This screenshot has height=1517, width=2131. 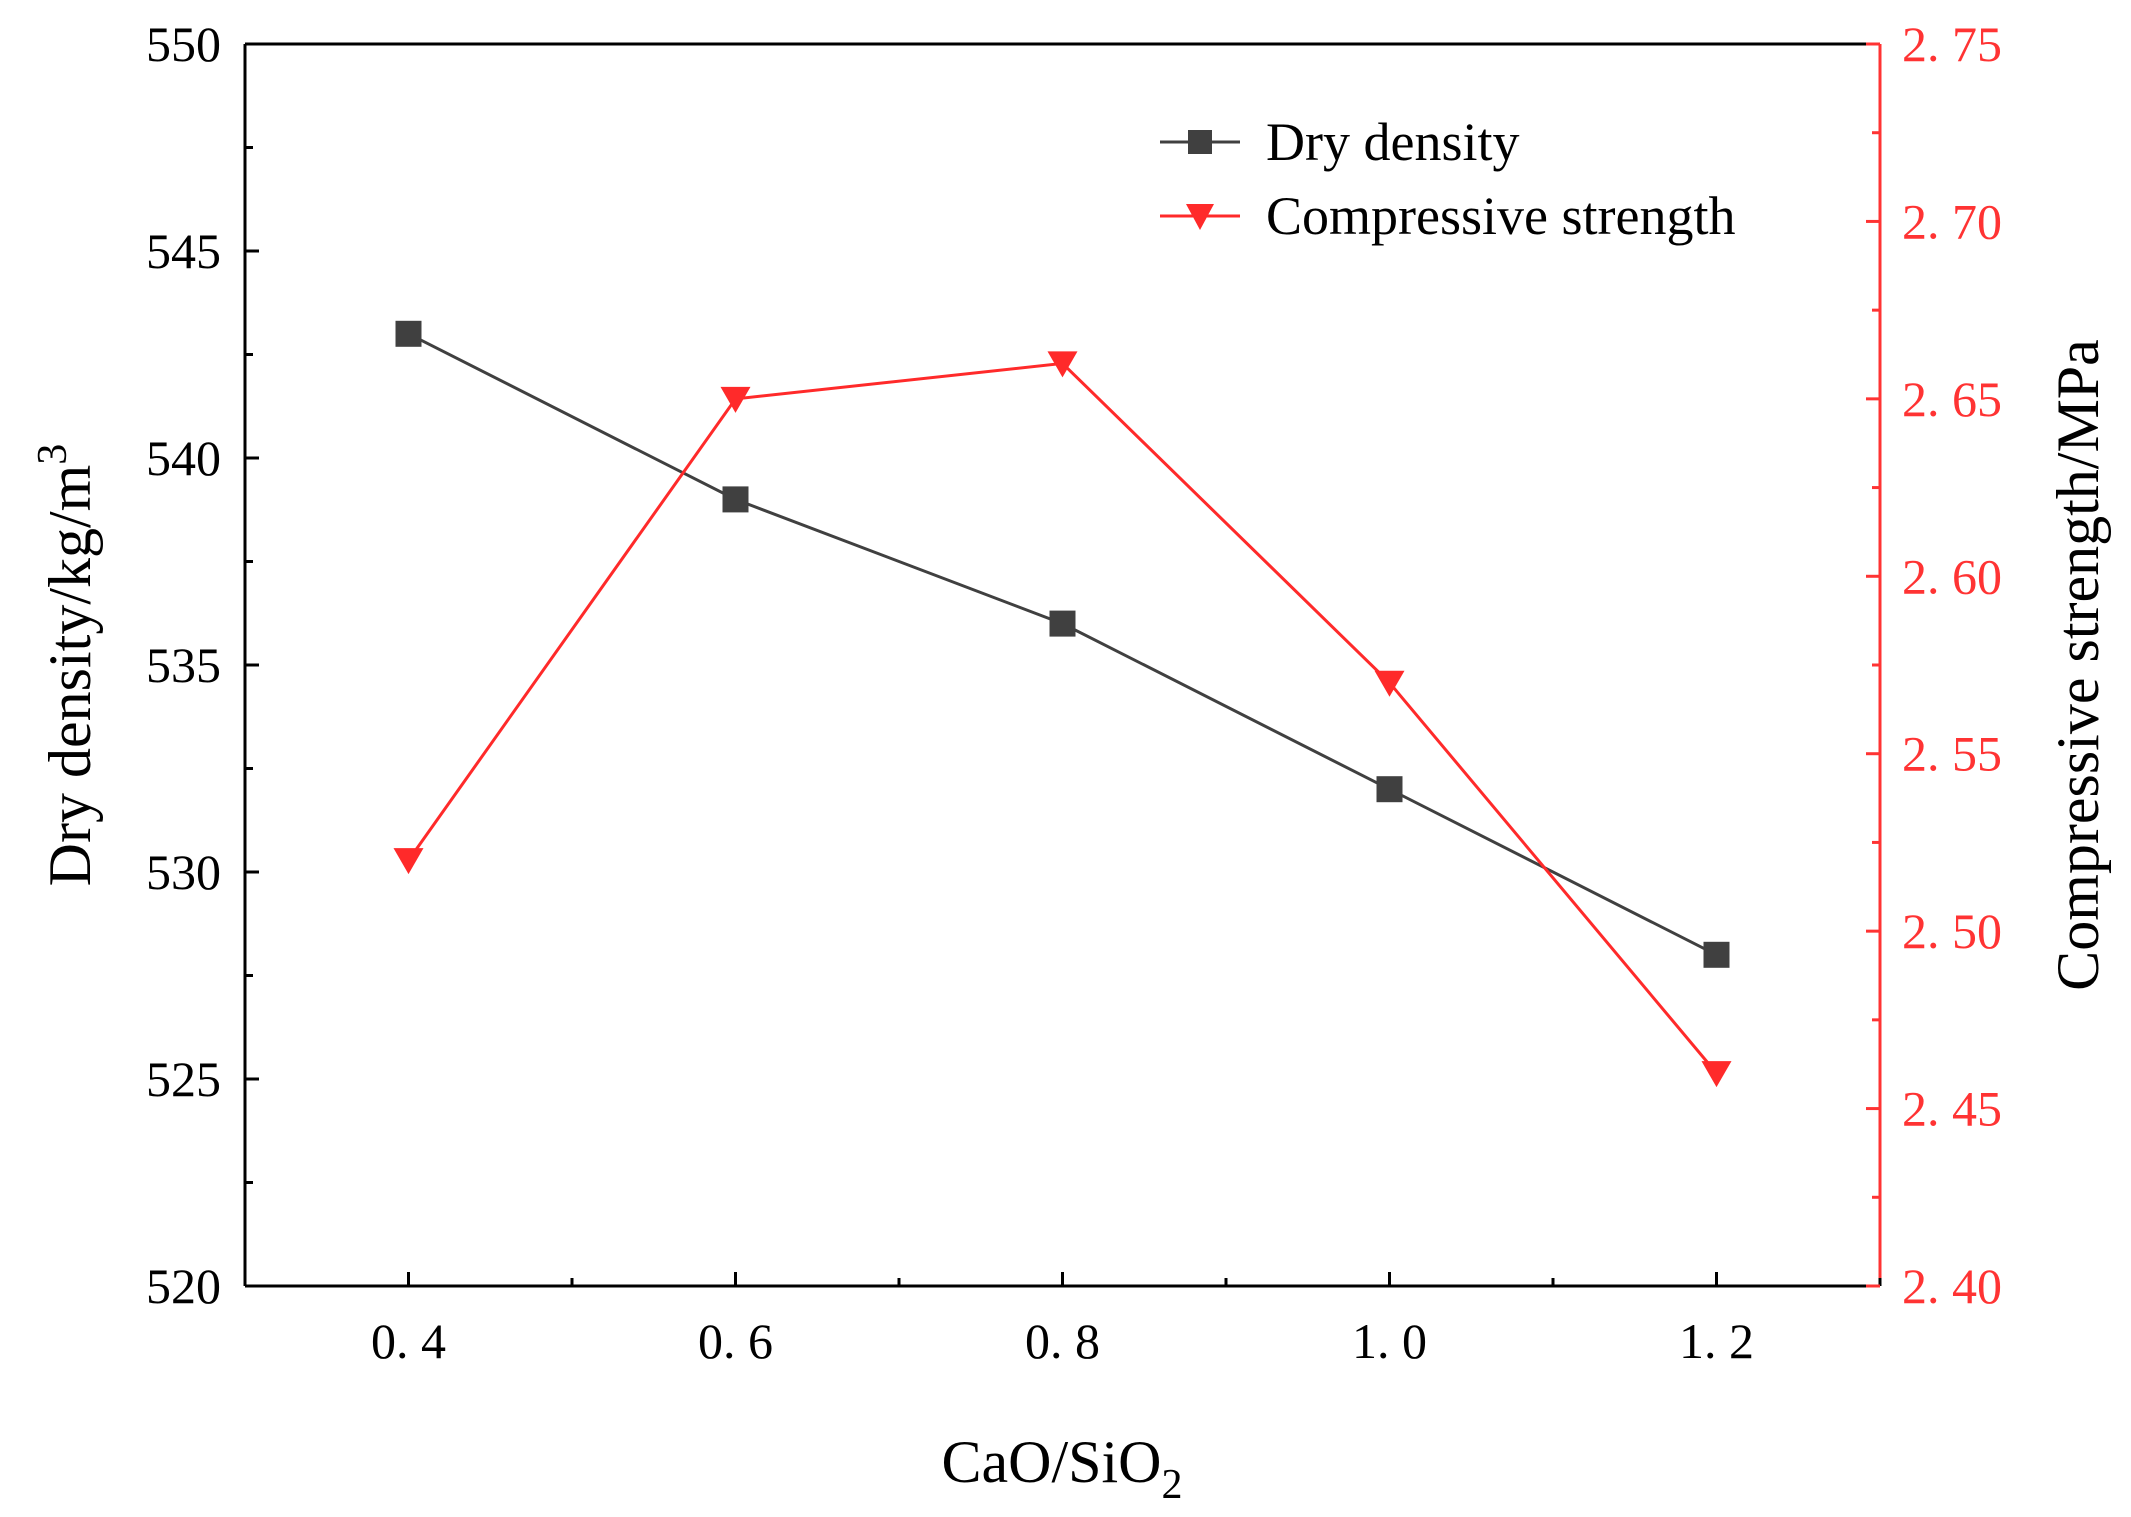 I want to click on right-y-tick-label: 2. 40, so click(x=1952, y=1286).